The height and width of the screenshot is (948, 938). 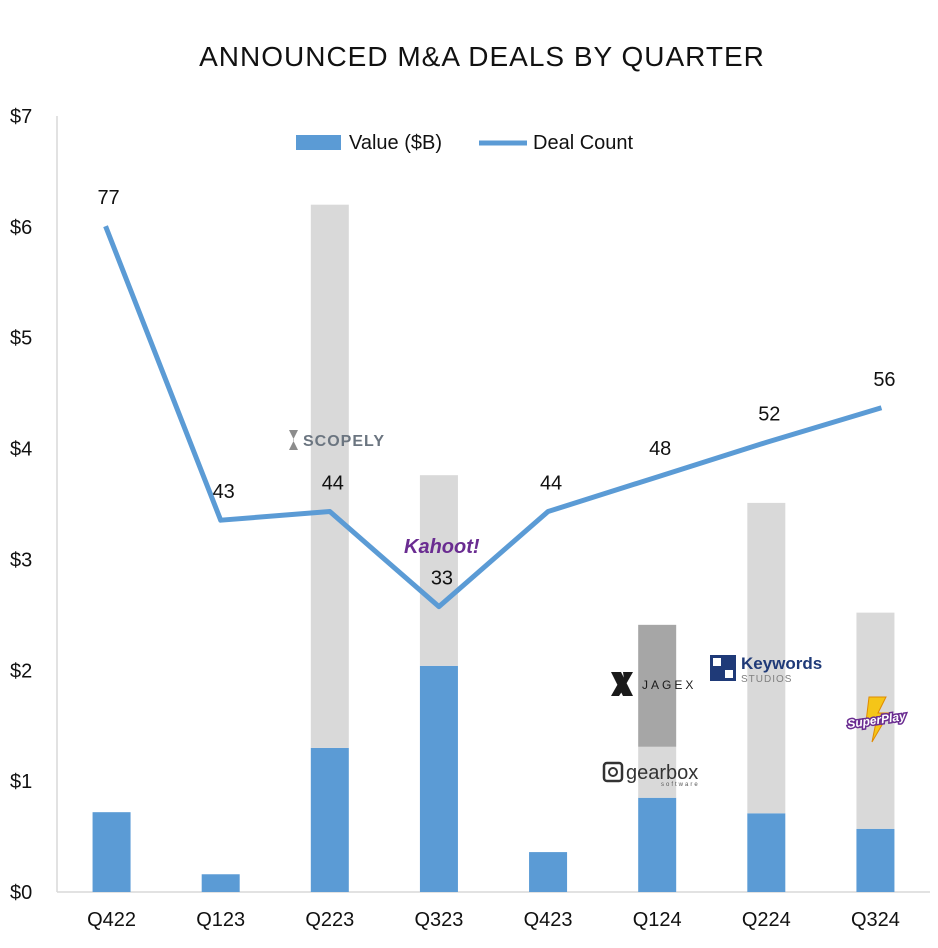 What do you see at coordinates (493, 920) in the screenshot?
I see `x-axis: Q422 Q123 Q223 Q323 Q423 Q124 Q224 Q324` at bounding box center [493, 920].